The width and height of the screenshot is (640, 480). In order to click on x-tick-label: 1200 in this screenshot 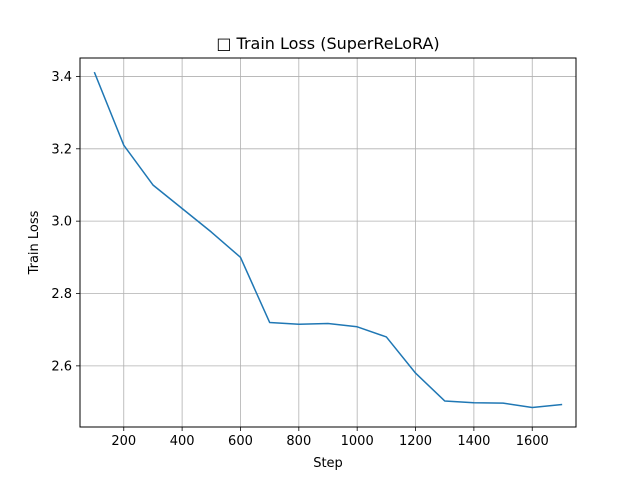, I will do `click(415, 441)`.